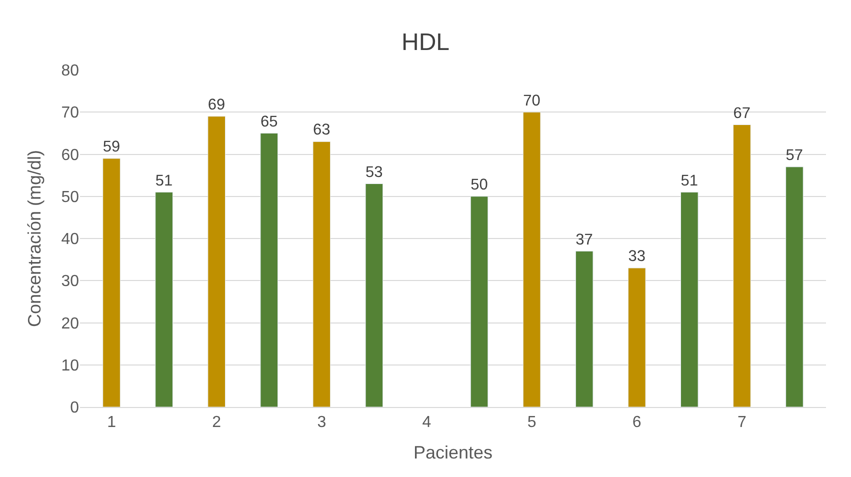  Describe the element at coordinates (427, 423) in the screenshot. I see `x-tick-label: 4` at that location.